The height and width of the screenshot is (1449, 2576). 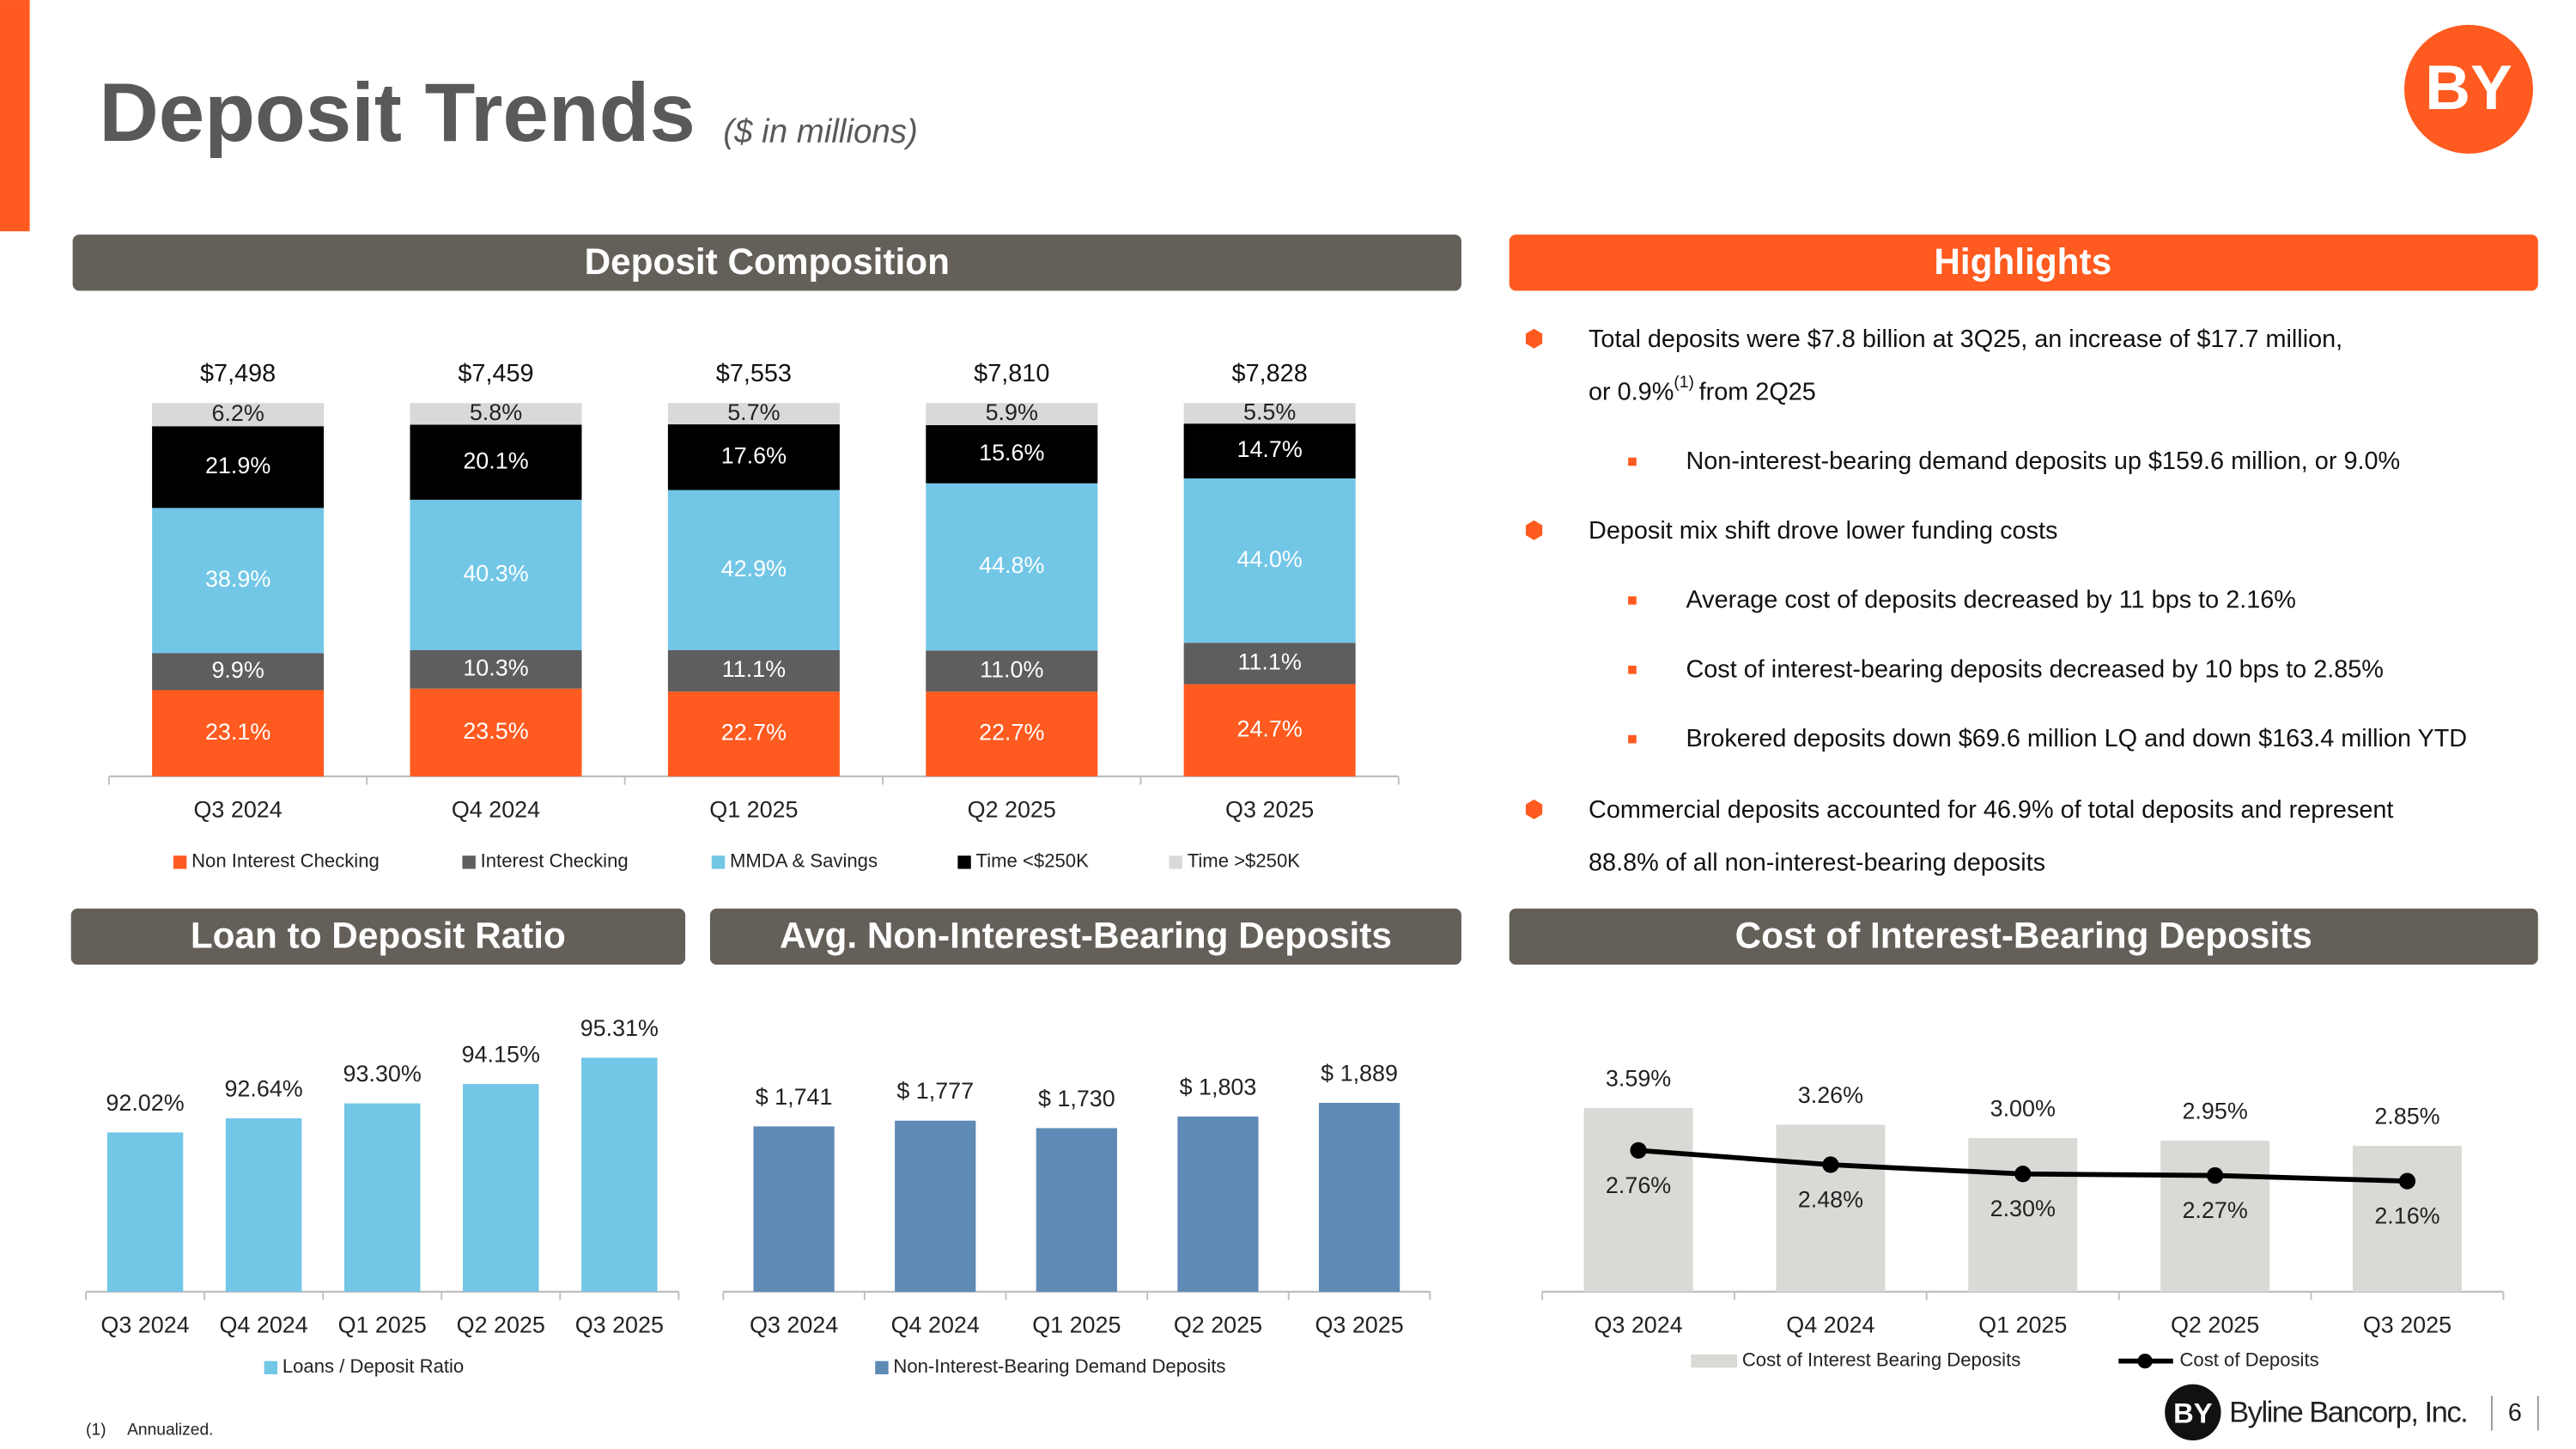 What do you see at coordinates (1684, 383) in the screenshot?
I see `footnote-ref: (1)` at bounding box center [1684, 383].